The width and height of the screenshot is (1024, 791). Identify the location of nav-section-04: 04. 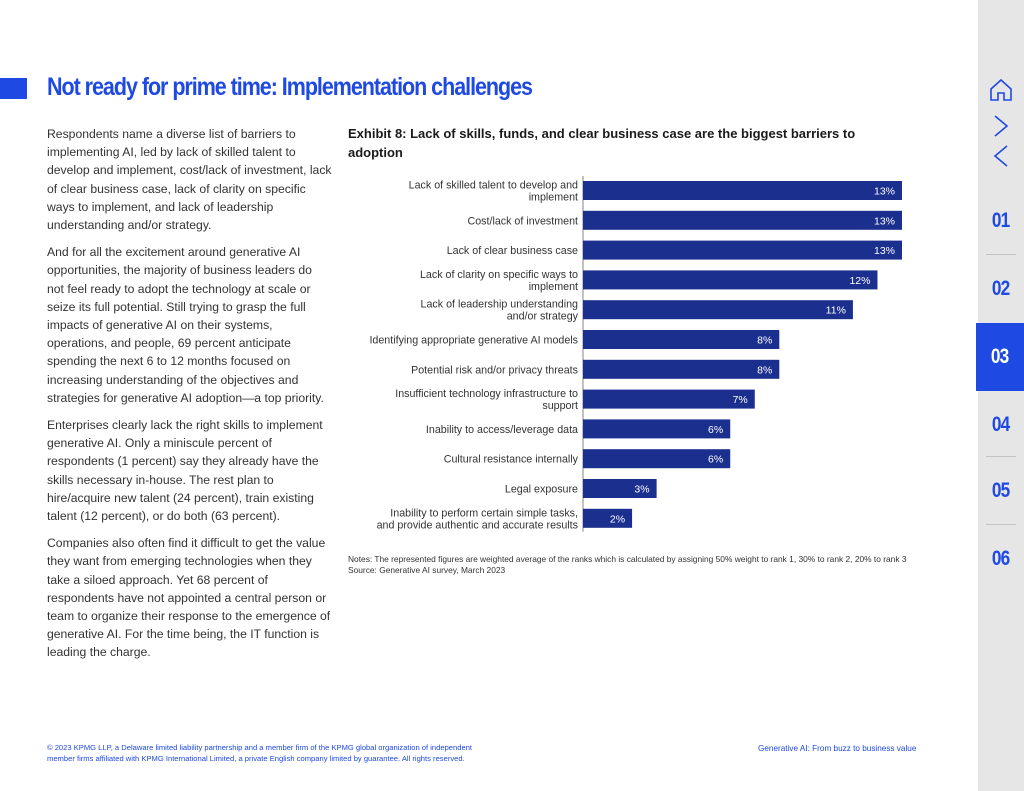
(1001, 425).